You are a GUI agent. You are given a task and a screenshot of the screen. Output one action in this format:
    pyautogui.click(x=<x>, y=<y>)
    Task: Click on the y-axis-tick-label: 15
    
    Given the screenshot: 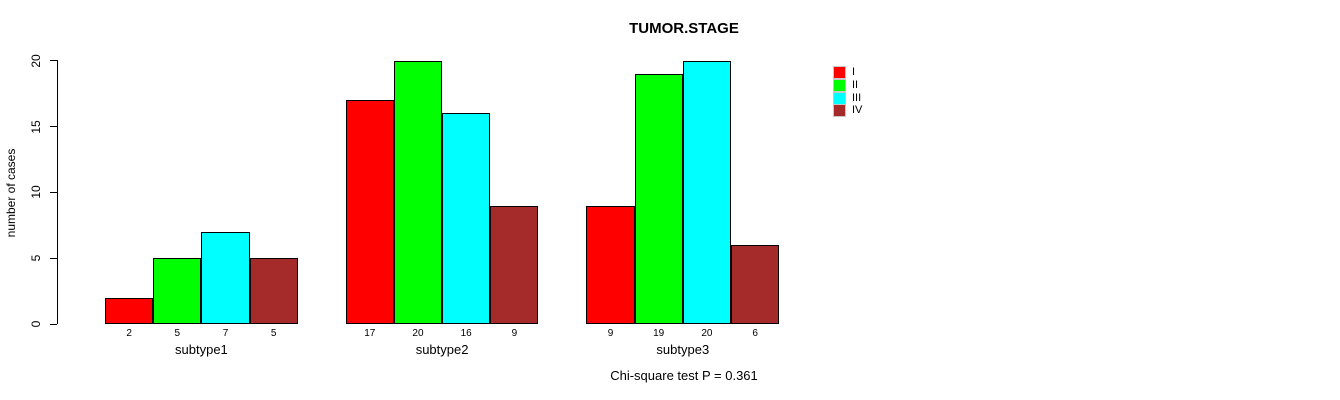 What is the action you would take?
    pyautogui.click(x=36, y=126)
    